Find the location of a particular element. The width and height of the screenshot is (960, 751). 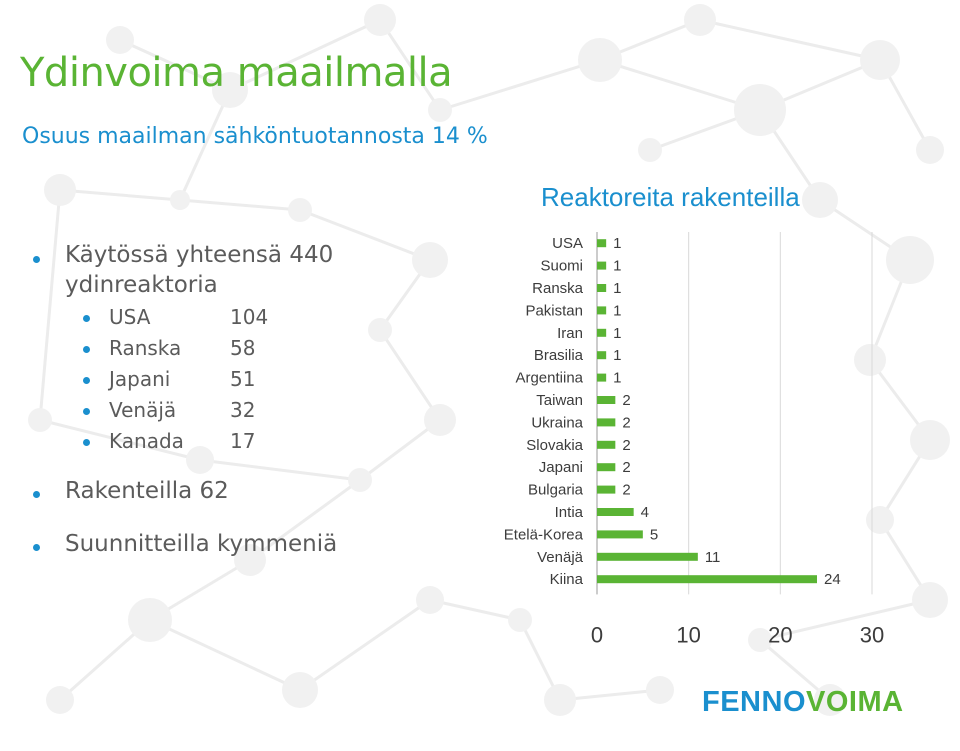

country-name: Japani is located at coordinates (140, 379).